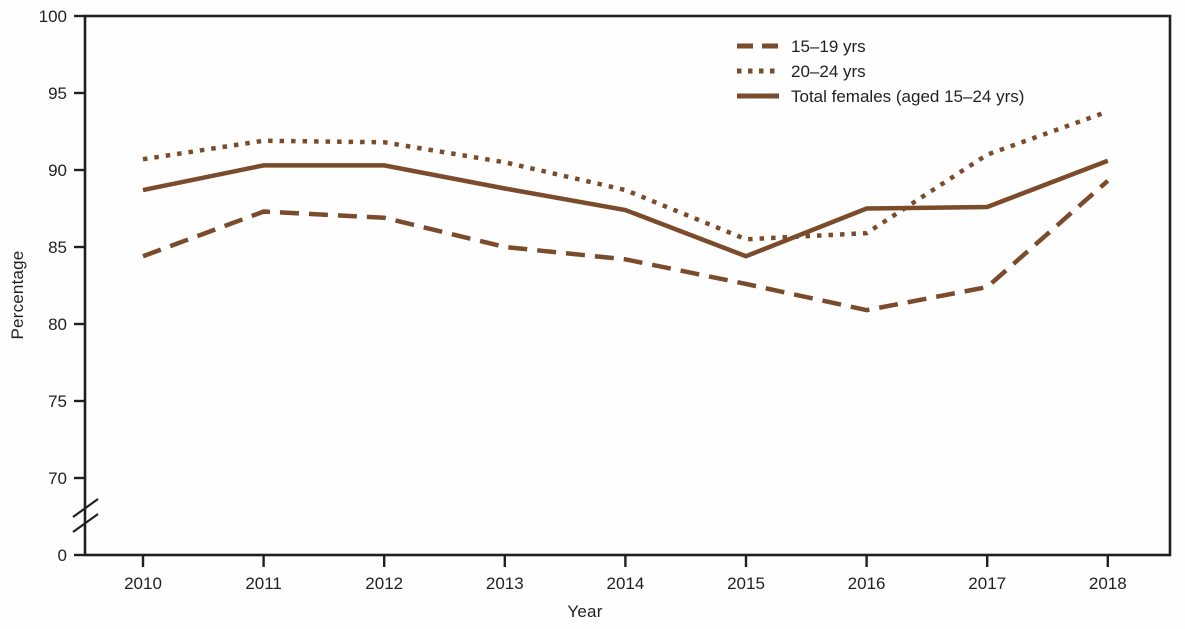 This screenshot has height=629, width=1185. Describe the element at coordinates (57, 93) in the screenshot. I see `y-tick-label: 95` at that location.